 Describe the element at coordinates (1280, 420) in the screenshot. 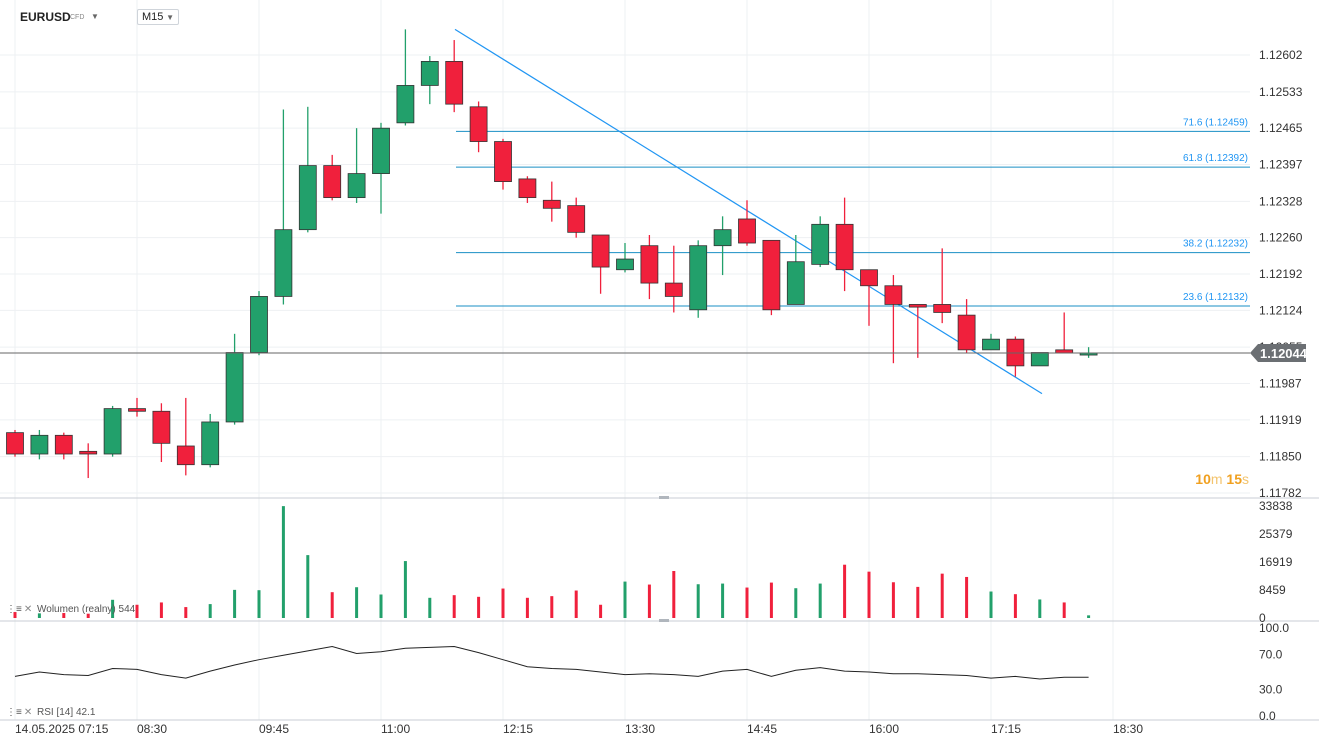

I see `price-tick-label: 1.11919` at that location.